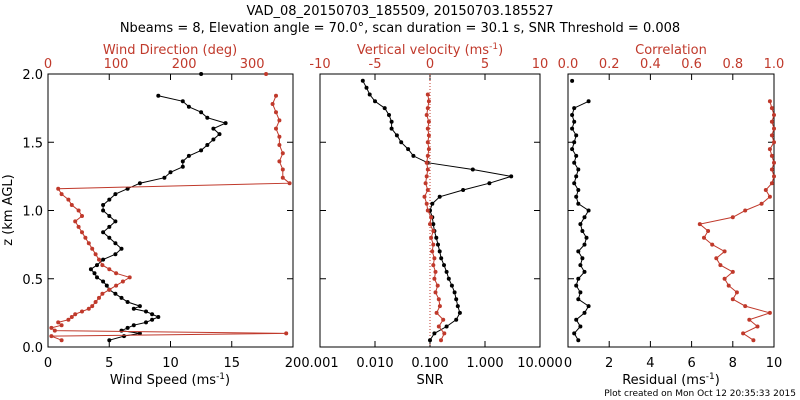 The height and width of the screenshot is (400, 800). I want to click on snr-axis-title: SNR, so click(429, 380).